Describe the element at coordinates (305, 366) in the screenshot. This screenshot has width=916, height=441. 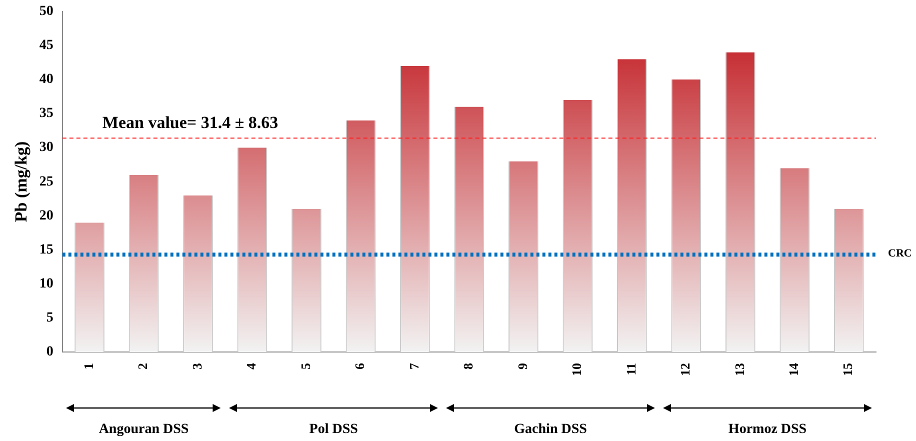
I see `x-tick-label: 5` at that location.